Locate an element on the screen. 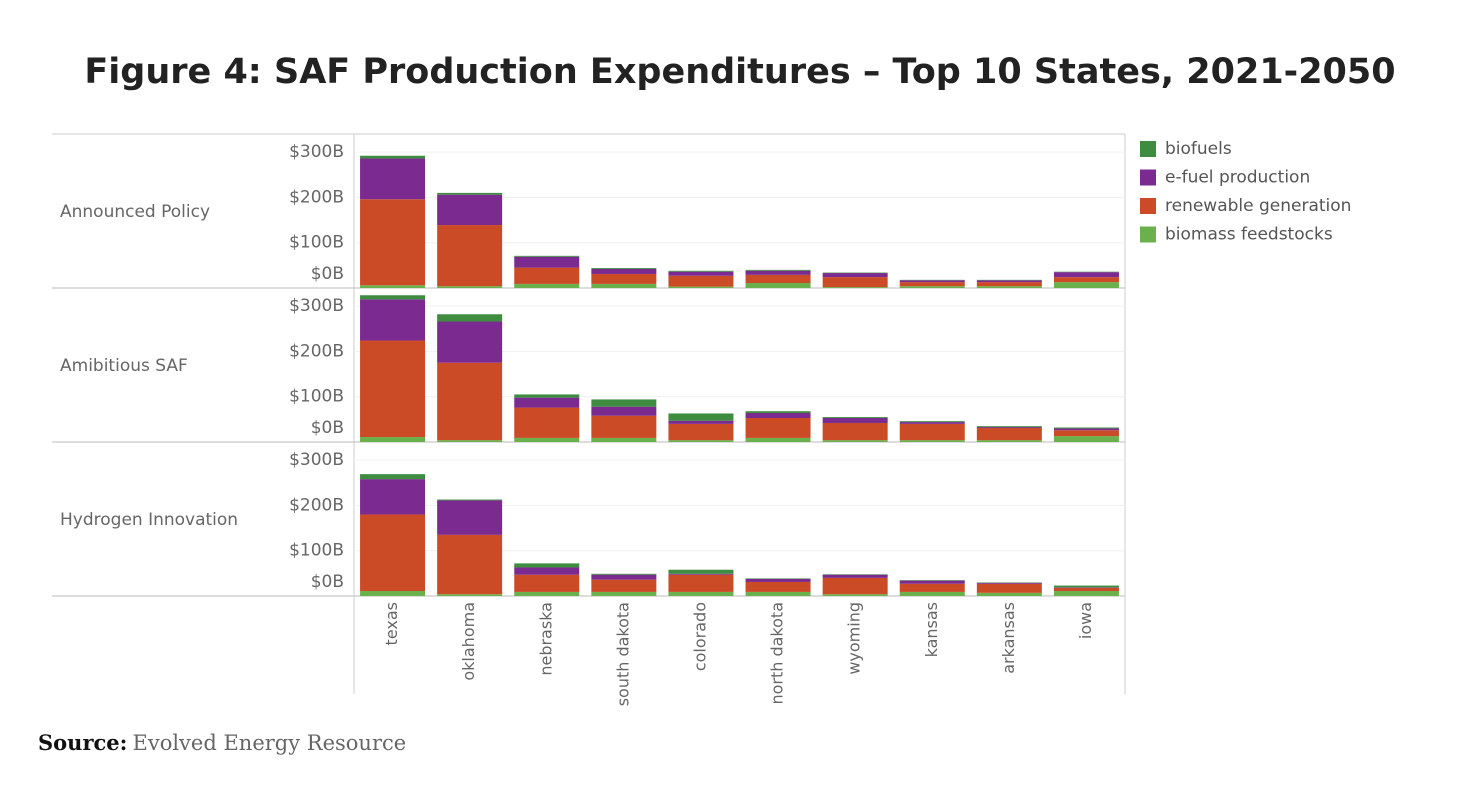 This screenshot has height=799, width=1480. x-tick-label: iowa is located at coordinates (1085, 620).